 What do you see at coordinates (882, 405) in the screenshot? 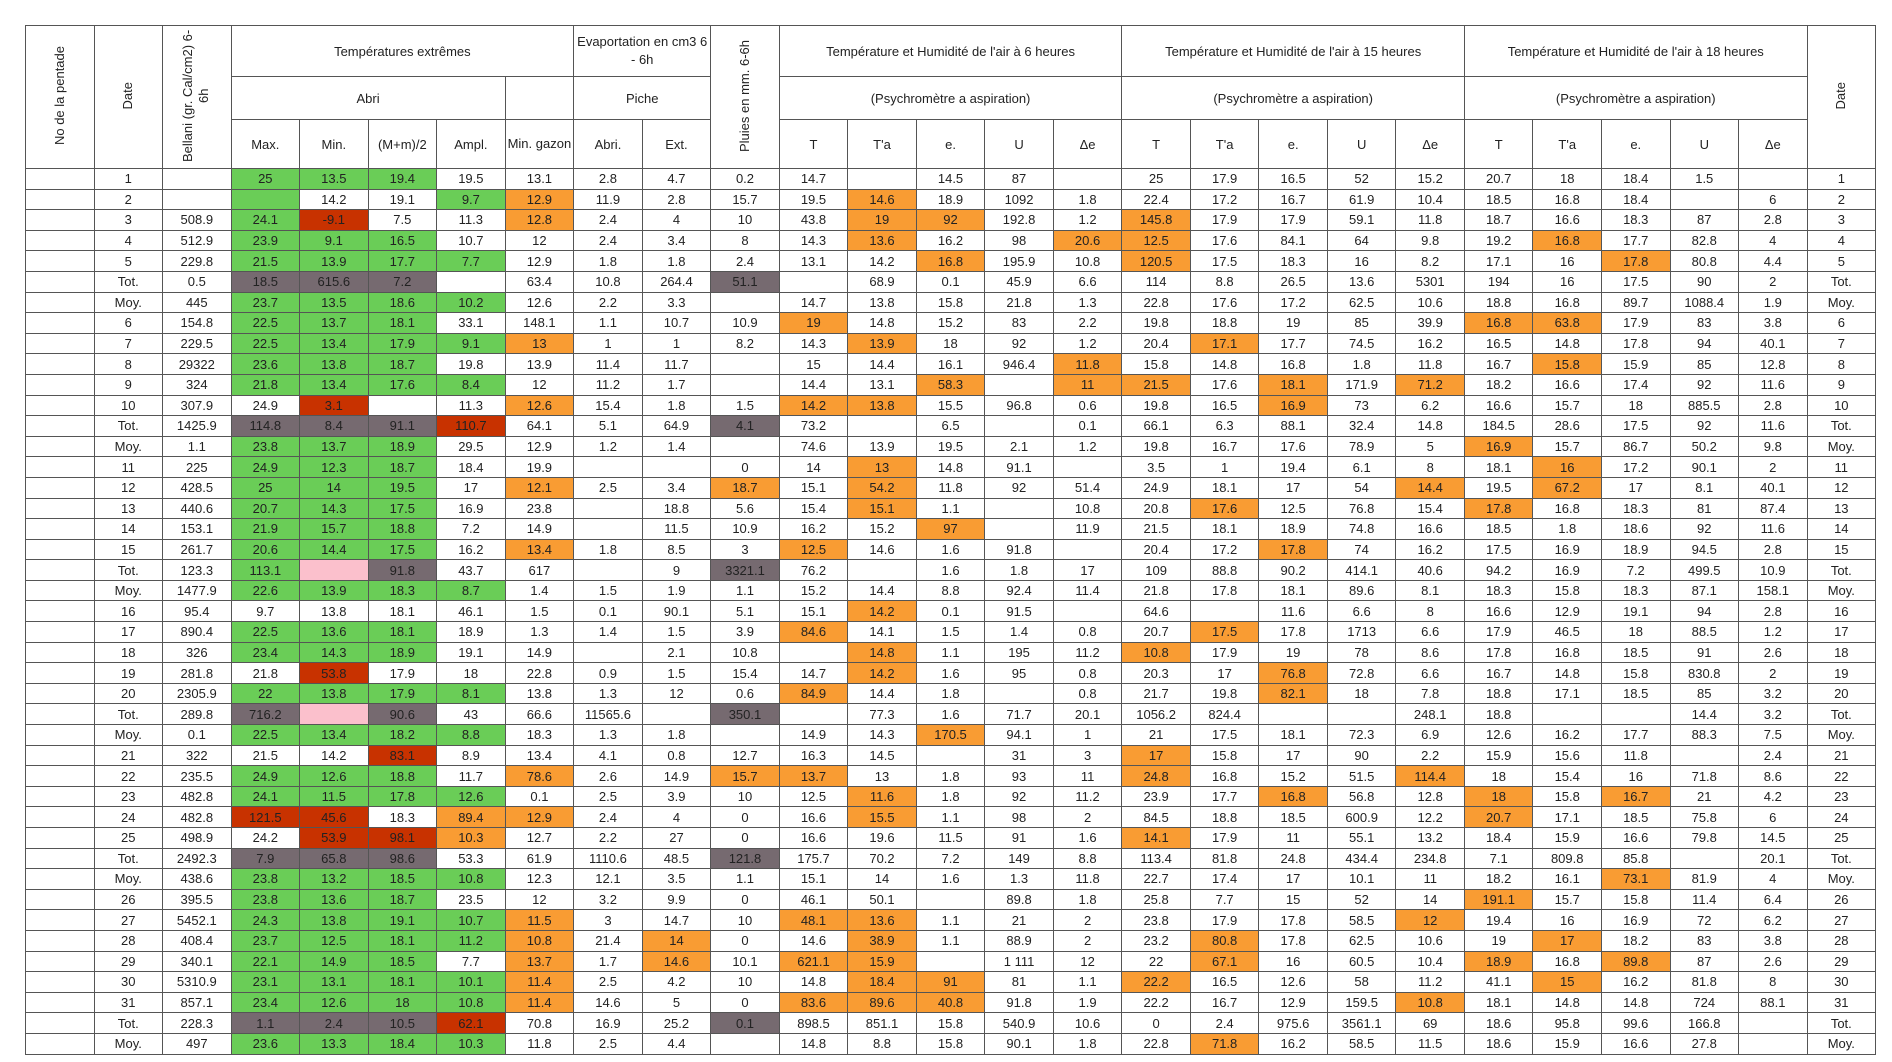
I see `cell-ta-6h: 13.8` at bounding box center [882, 405].